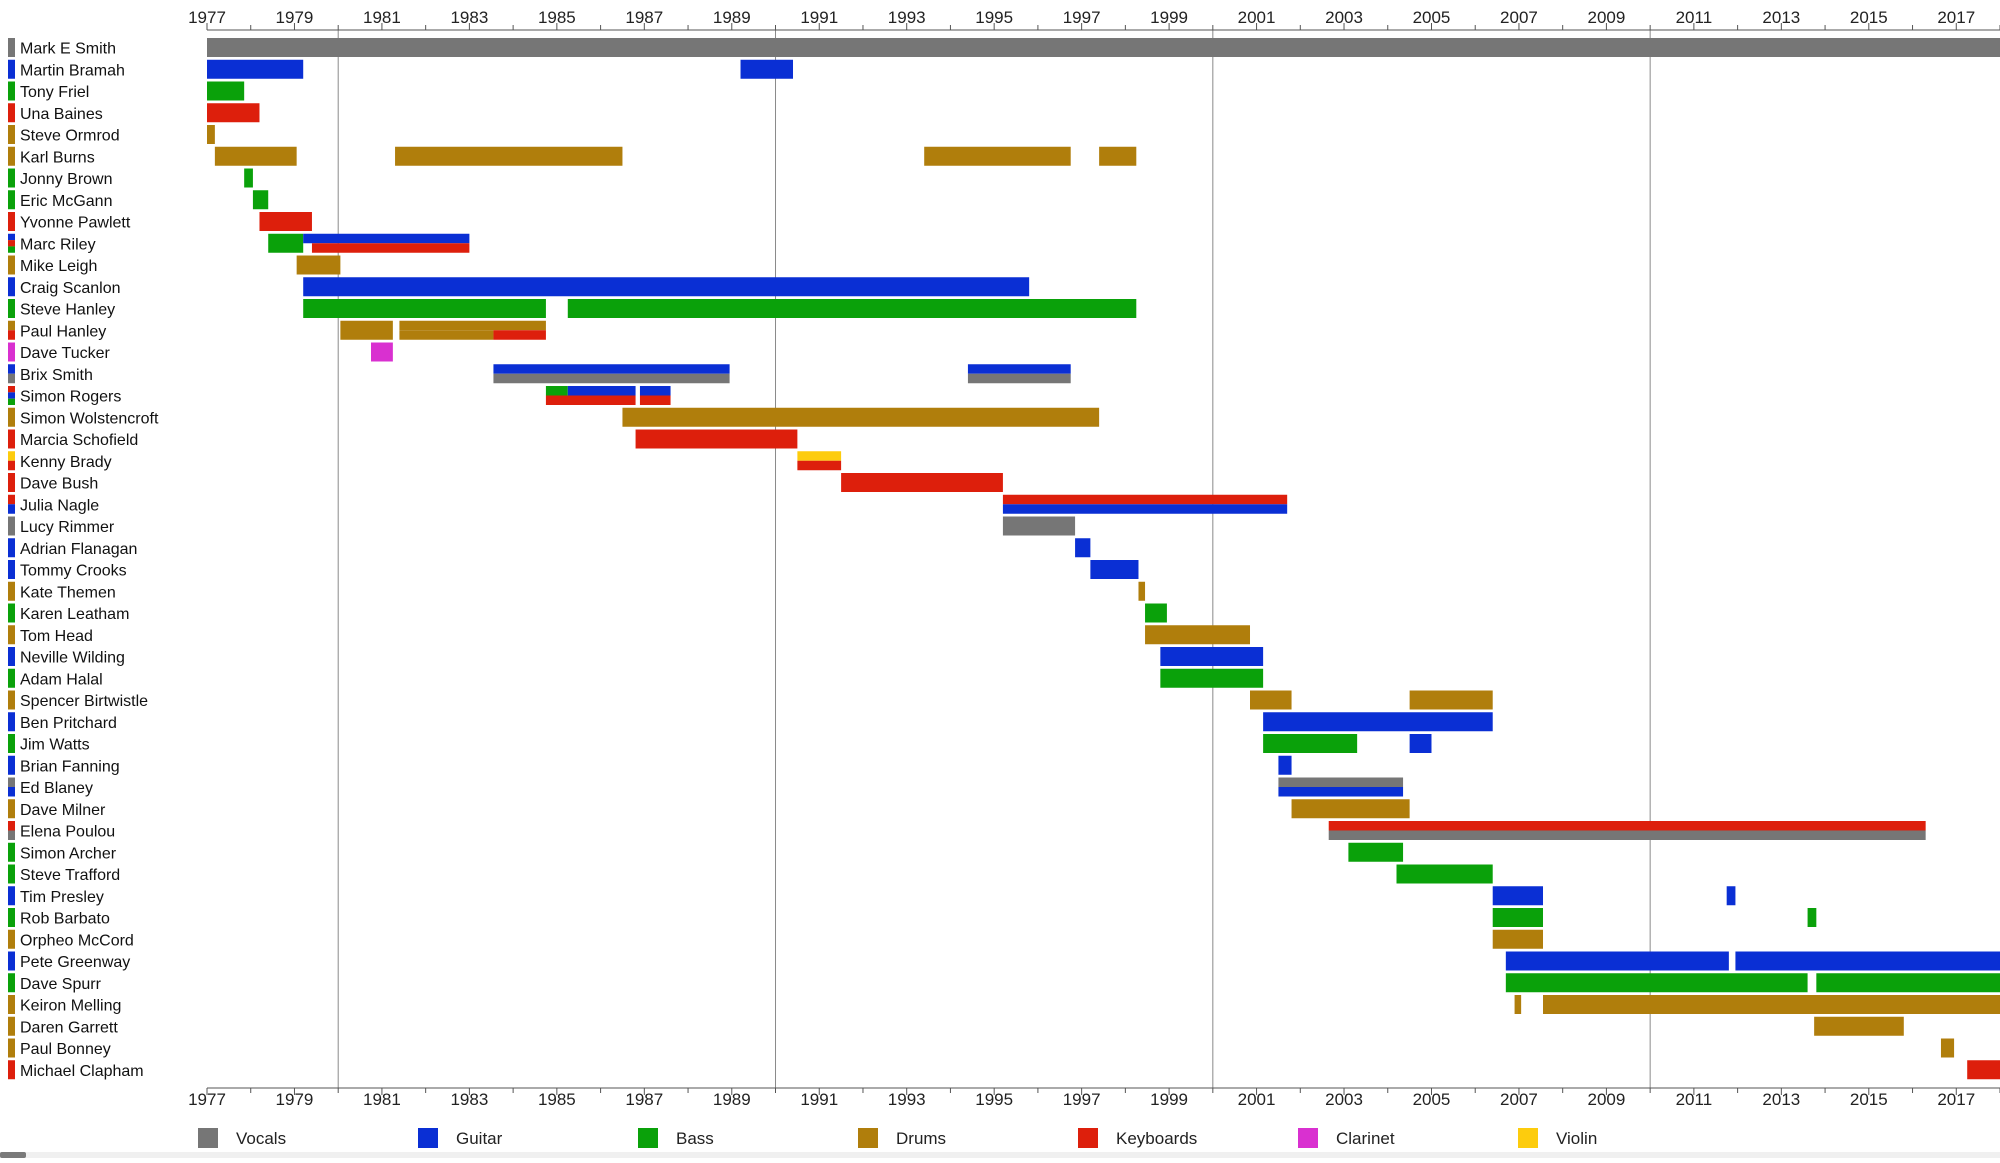  What do you see at coordinates (1956, 17) in the screenshot?
I see `top-axis-tick-label: 2017` at bounding box center [1956, 17].